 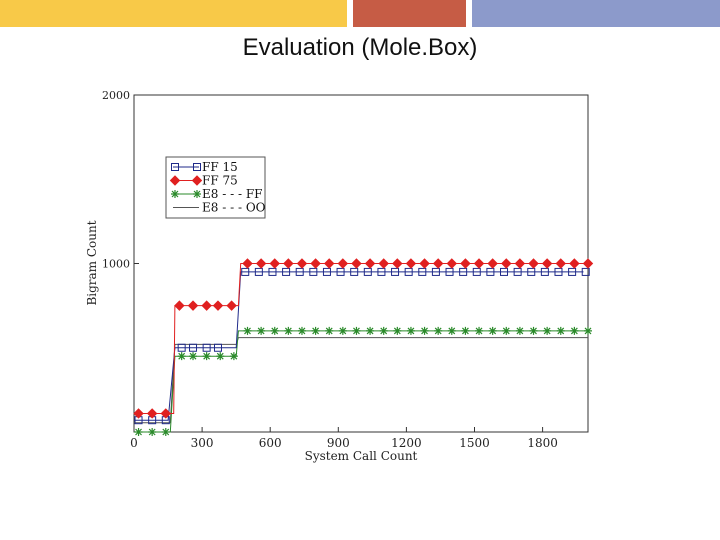 What do you see at coordinates (596, 13) in the screenshot?
I see `accent-bar-blue` at bounding box center [596, 13].